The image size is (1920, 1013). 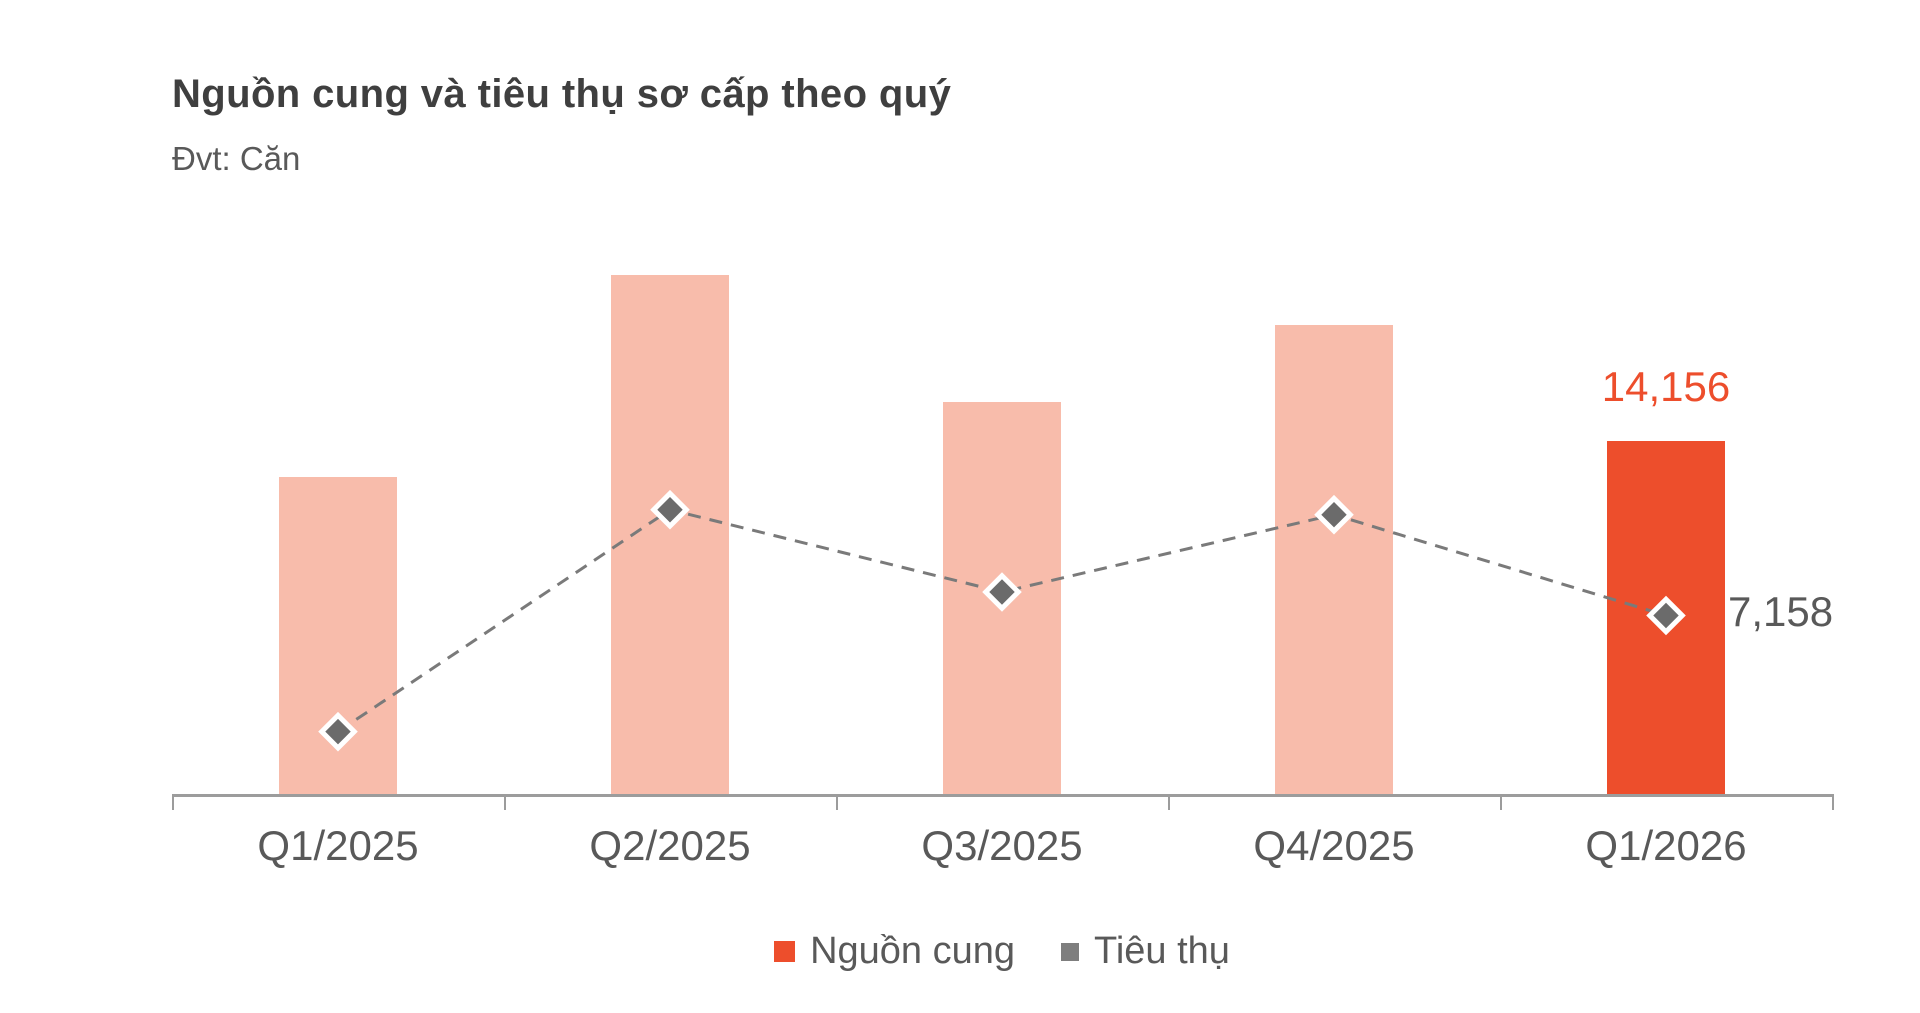 What do you see at coordinates (913, 951) in the screenshot?
I see `supply-legend-label: Nguồn cung` at bounding box center [913, 951].